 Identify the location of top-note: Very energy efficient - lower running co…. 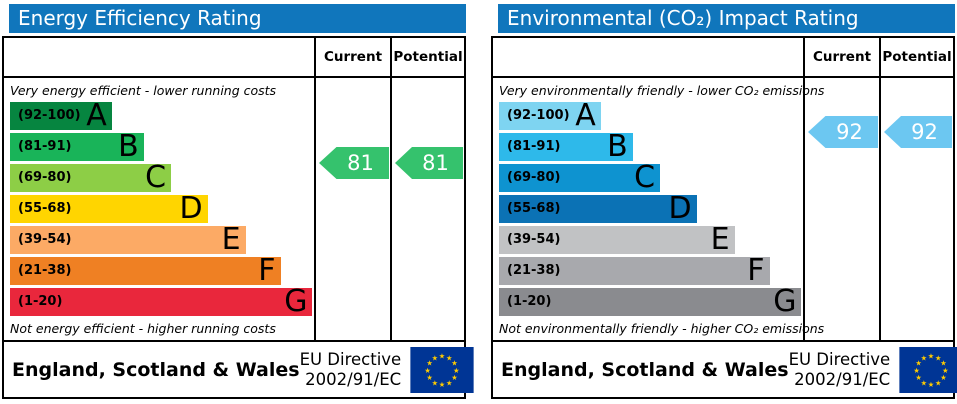
(143, 90).